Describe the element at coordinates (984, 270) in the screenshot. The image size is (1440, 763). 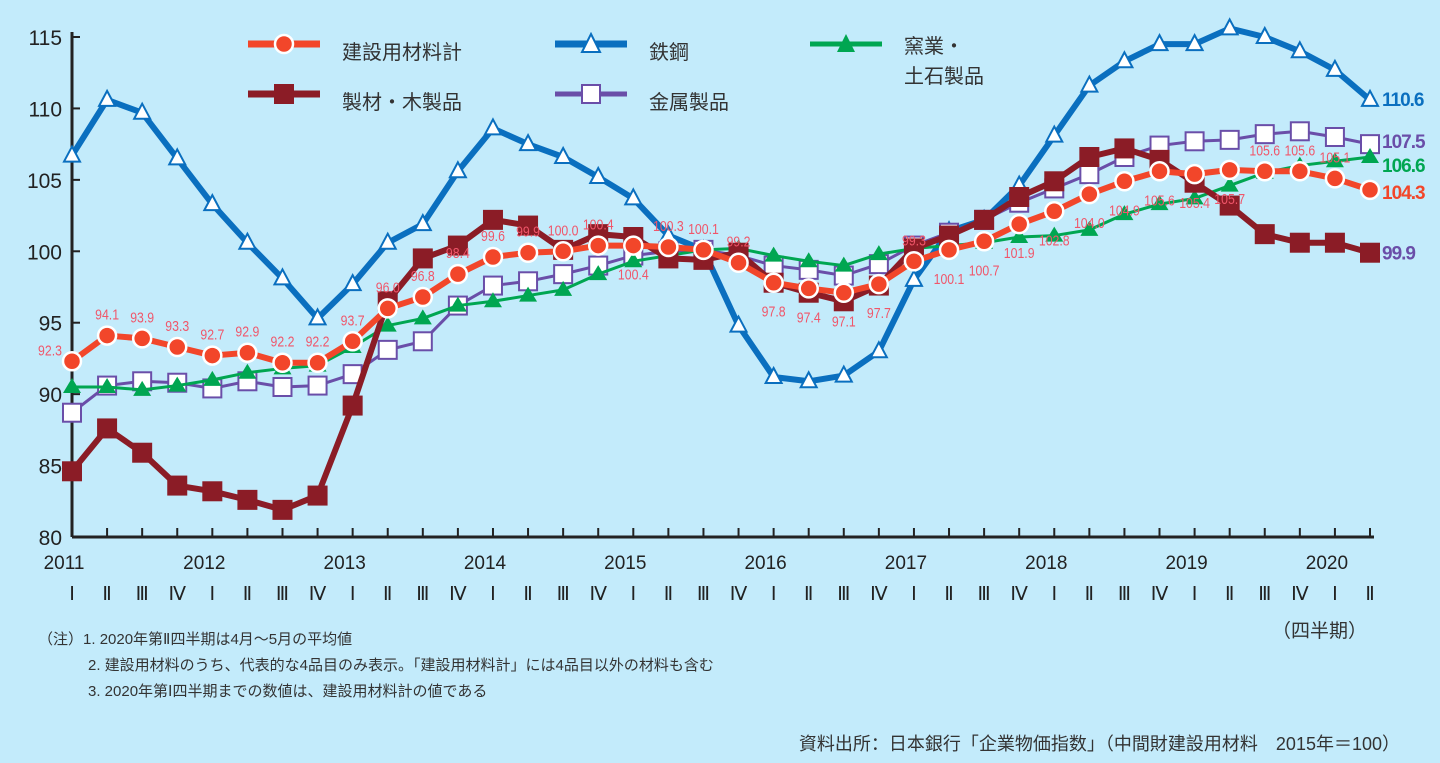
I see `data-label: 100.7` at that location.